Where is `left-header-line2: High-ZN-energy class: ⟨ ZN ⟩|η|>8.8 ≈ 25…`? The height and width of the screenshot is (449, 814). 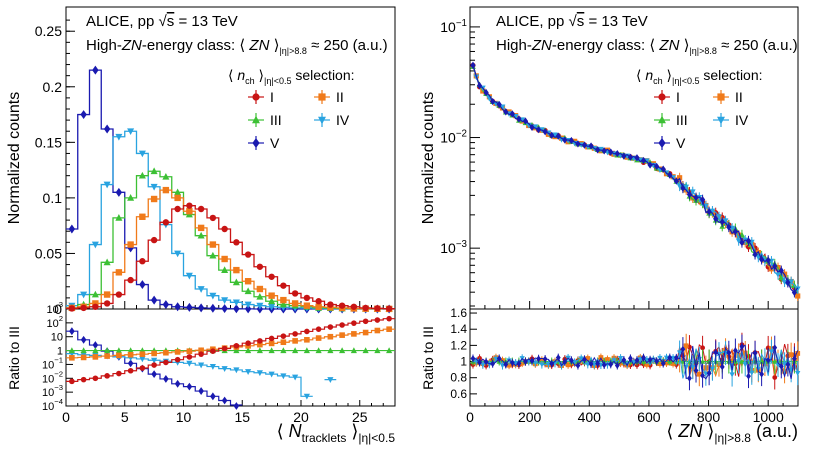 left-header-line2: High-ZN-energy class: ⟨ ZN ⟩|η|>8.8 ≈ 25… is located at coordinates (237, 46).